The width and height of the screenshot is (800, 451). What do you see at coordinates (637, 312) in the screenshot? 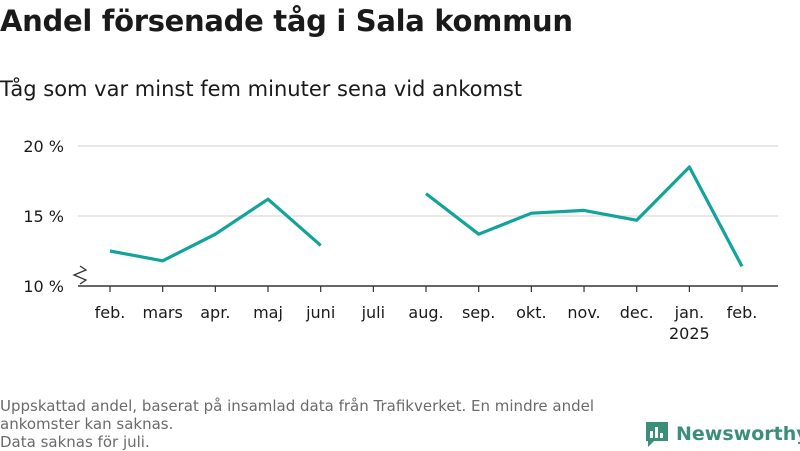
I see `x-tick-label: dec.` at bounding box center [637, 312].